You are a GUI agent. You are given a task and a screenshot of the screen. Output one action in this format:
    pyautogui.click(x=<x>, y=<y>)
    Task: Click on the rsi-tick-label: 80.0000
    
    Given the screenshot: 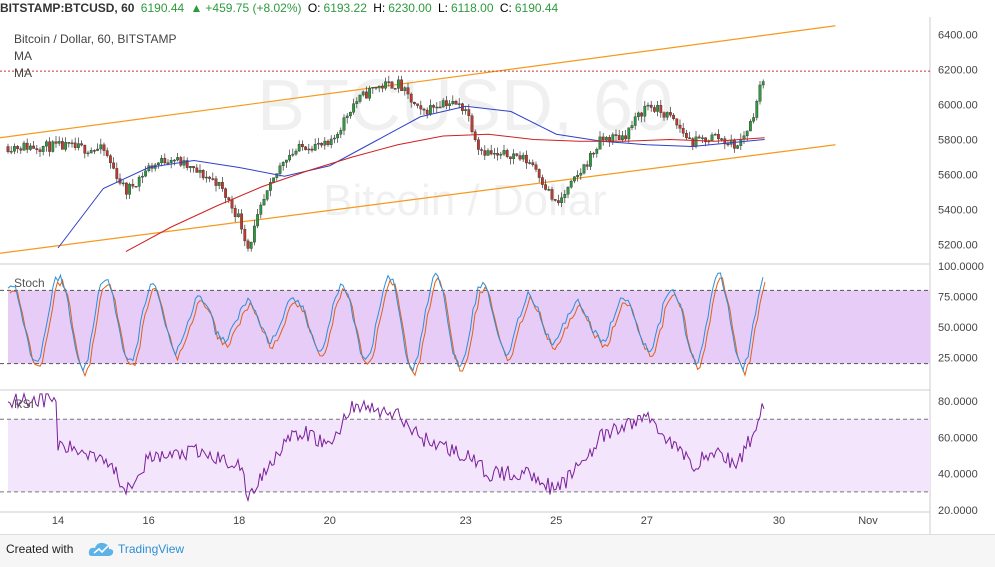 What is the action you would take?
    pyautogui.click(x=958, y=402)
    